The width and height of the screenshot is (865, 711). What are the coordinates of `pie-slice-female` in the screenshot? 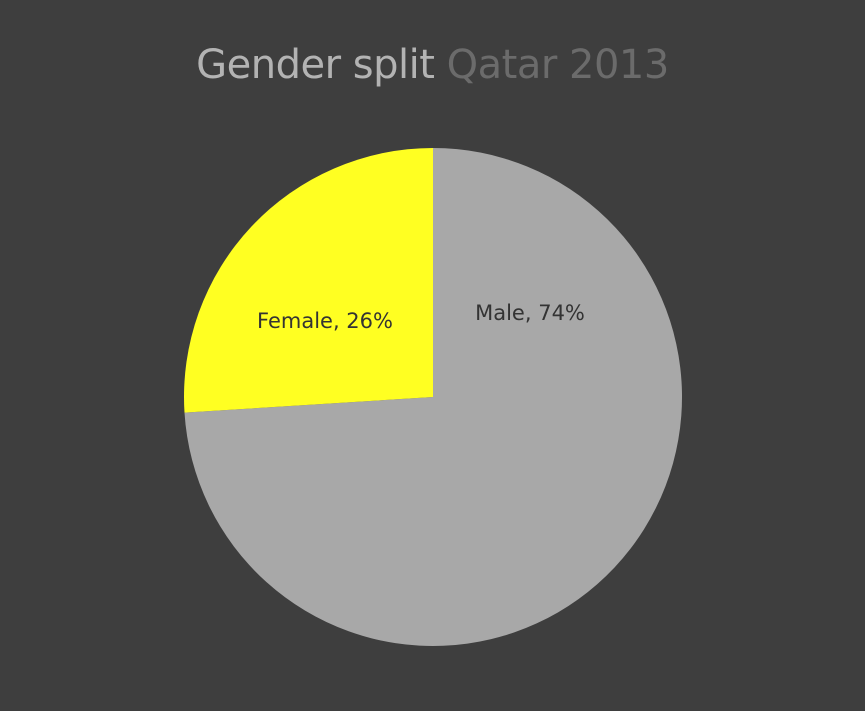 It's located at (308, 280).